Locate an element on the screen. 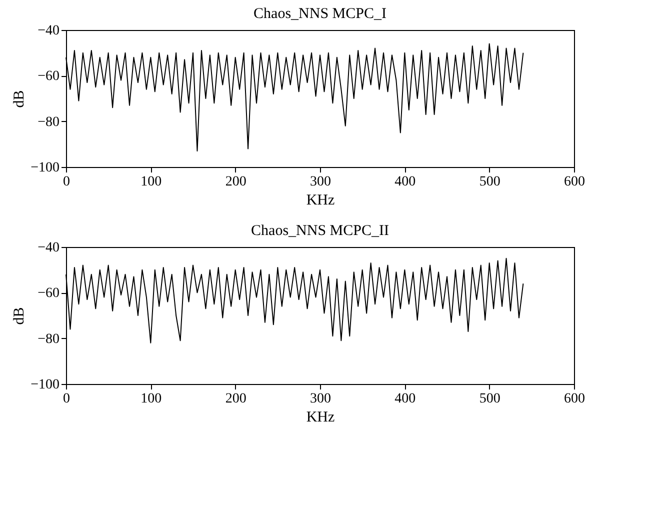 The image size is (658, 529). chart-title: Chaos_NNS MCPC_II is located at coordinates (320, 231).